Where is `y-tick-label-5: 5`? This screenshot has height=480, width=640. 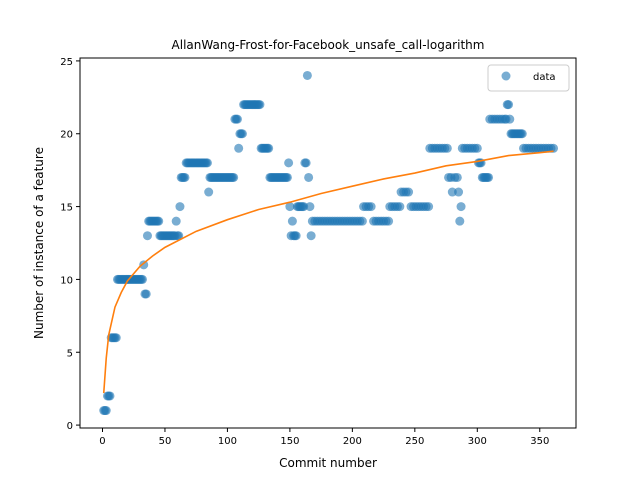
y-tick-label-5: 5 is located at coordinates (70, 353).